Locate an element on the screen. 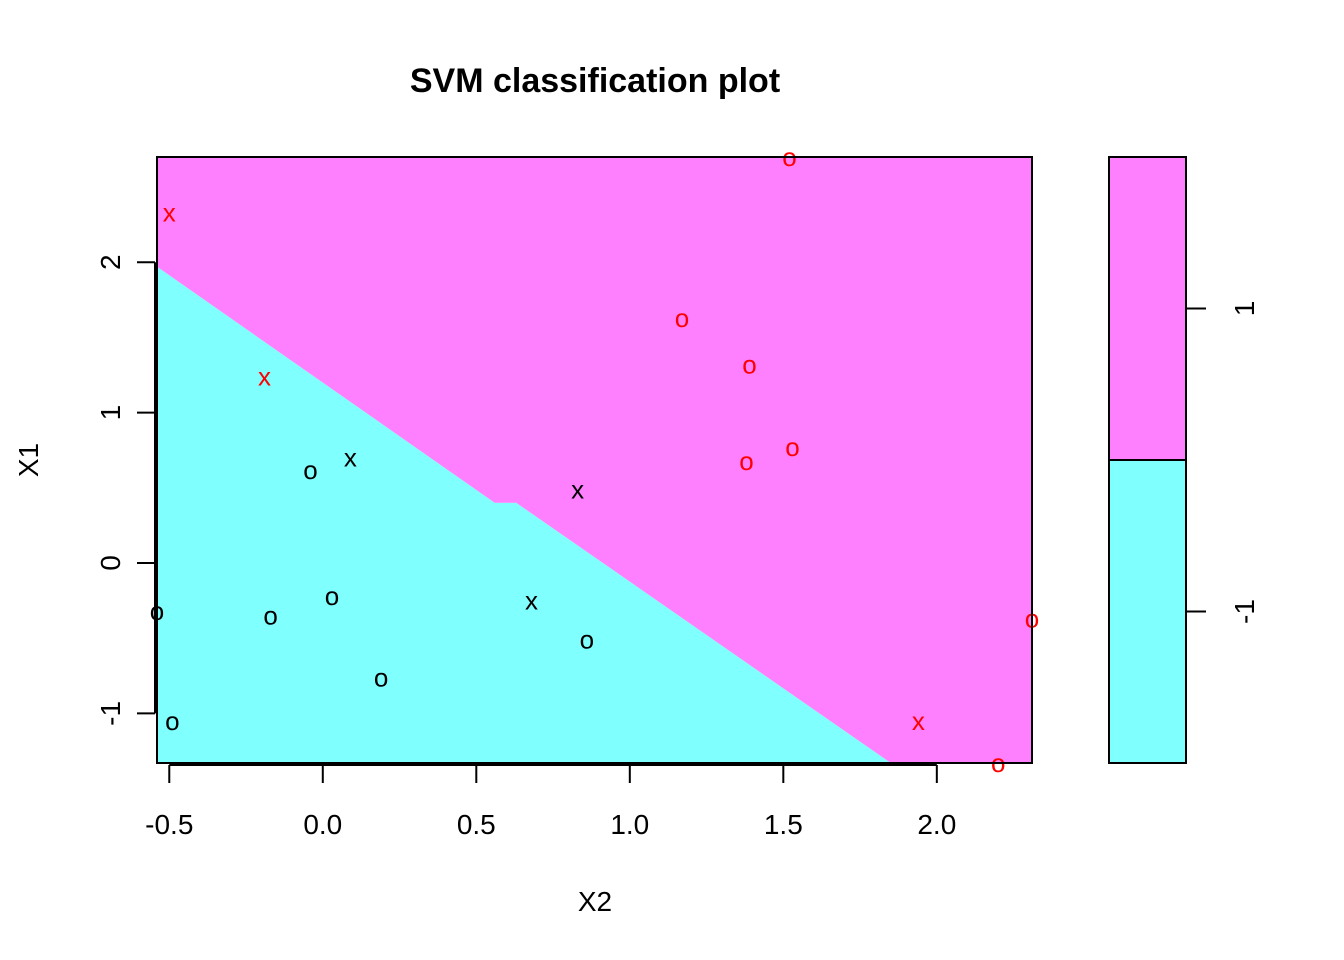 The image size is (1344, 960). data-point-6: o is located at coordinates (746, 461).